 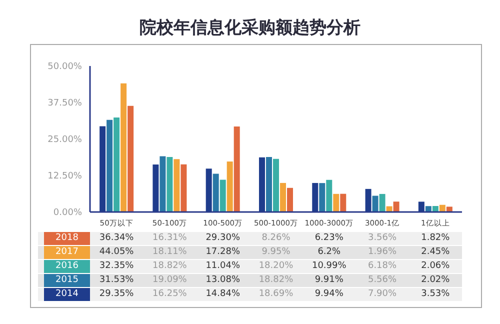 What do you see at coordinates (67, 266) in the screenshot?
I see `text: 2016` at bounding box center [67, 266].